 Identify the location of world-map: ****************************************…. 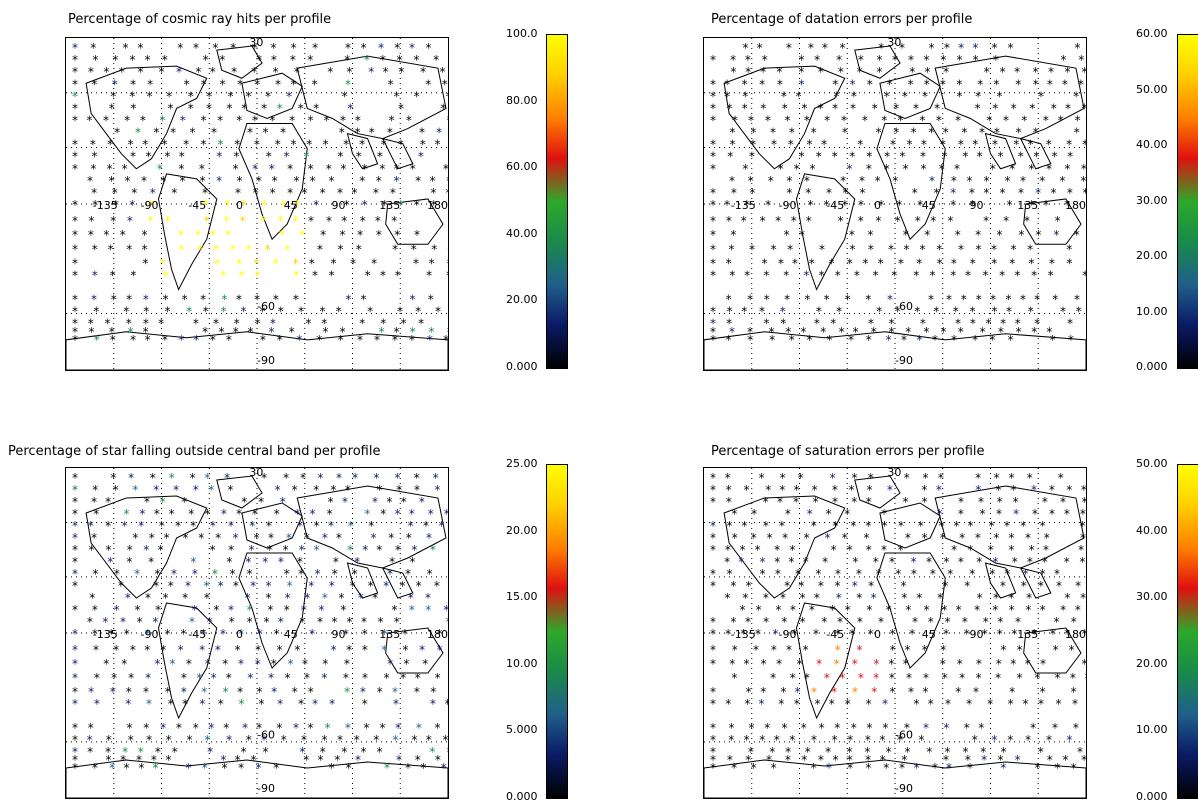
(895, 204).